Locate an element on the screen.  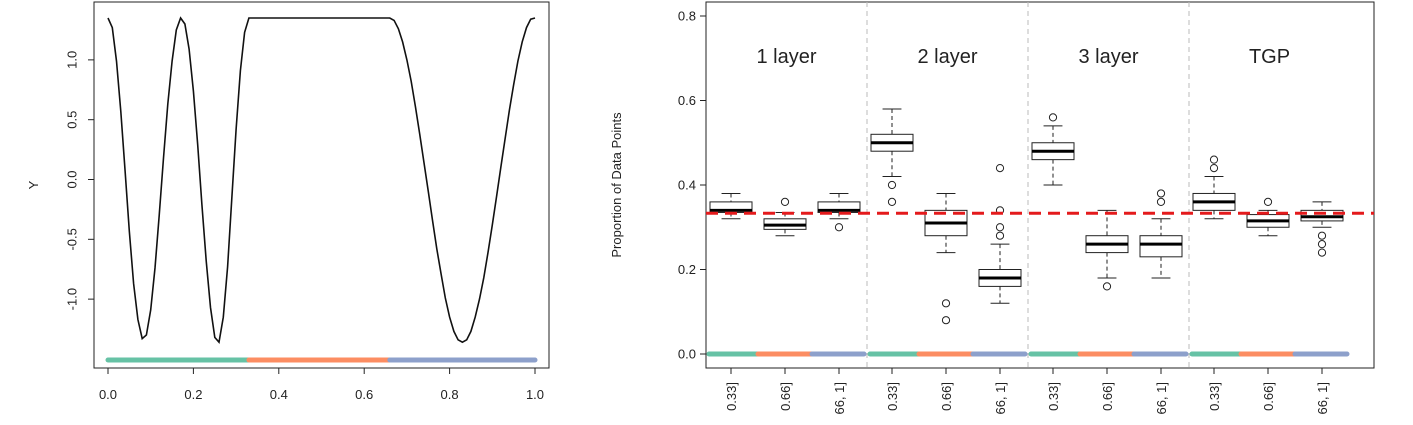
right-y-axis: 0.0 0.2 0.4 0.6 0.8 is located at coordinates (692, 185).